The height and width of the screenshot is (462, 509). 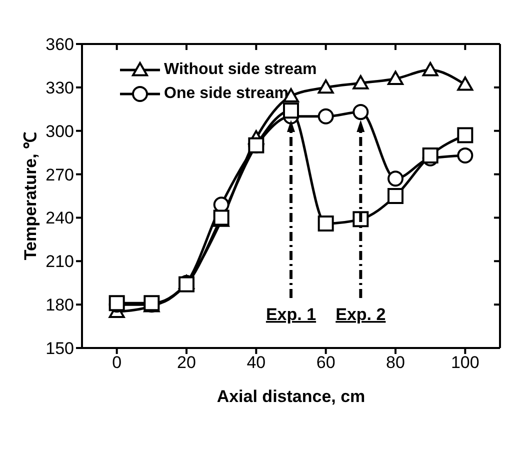 I want to click on y-tick-label: 330, so click(x=60, y=88).